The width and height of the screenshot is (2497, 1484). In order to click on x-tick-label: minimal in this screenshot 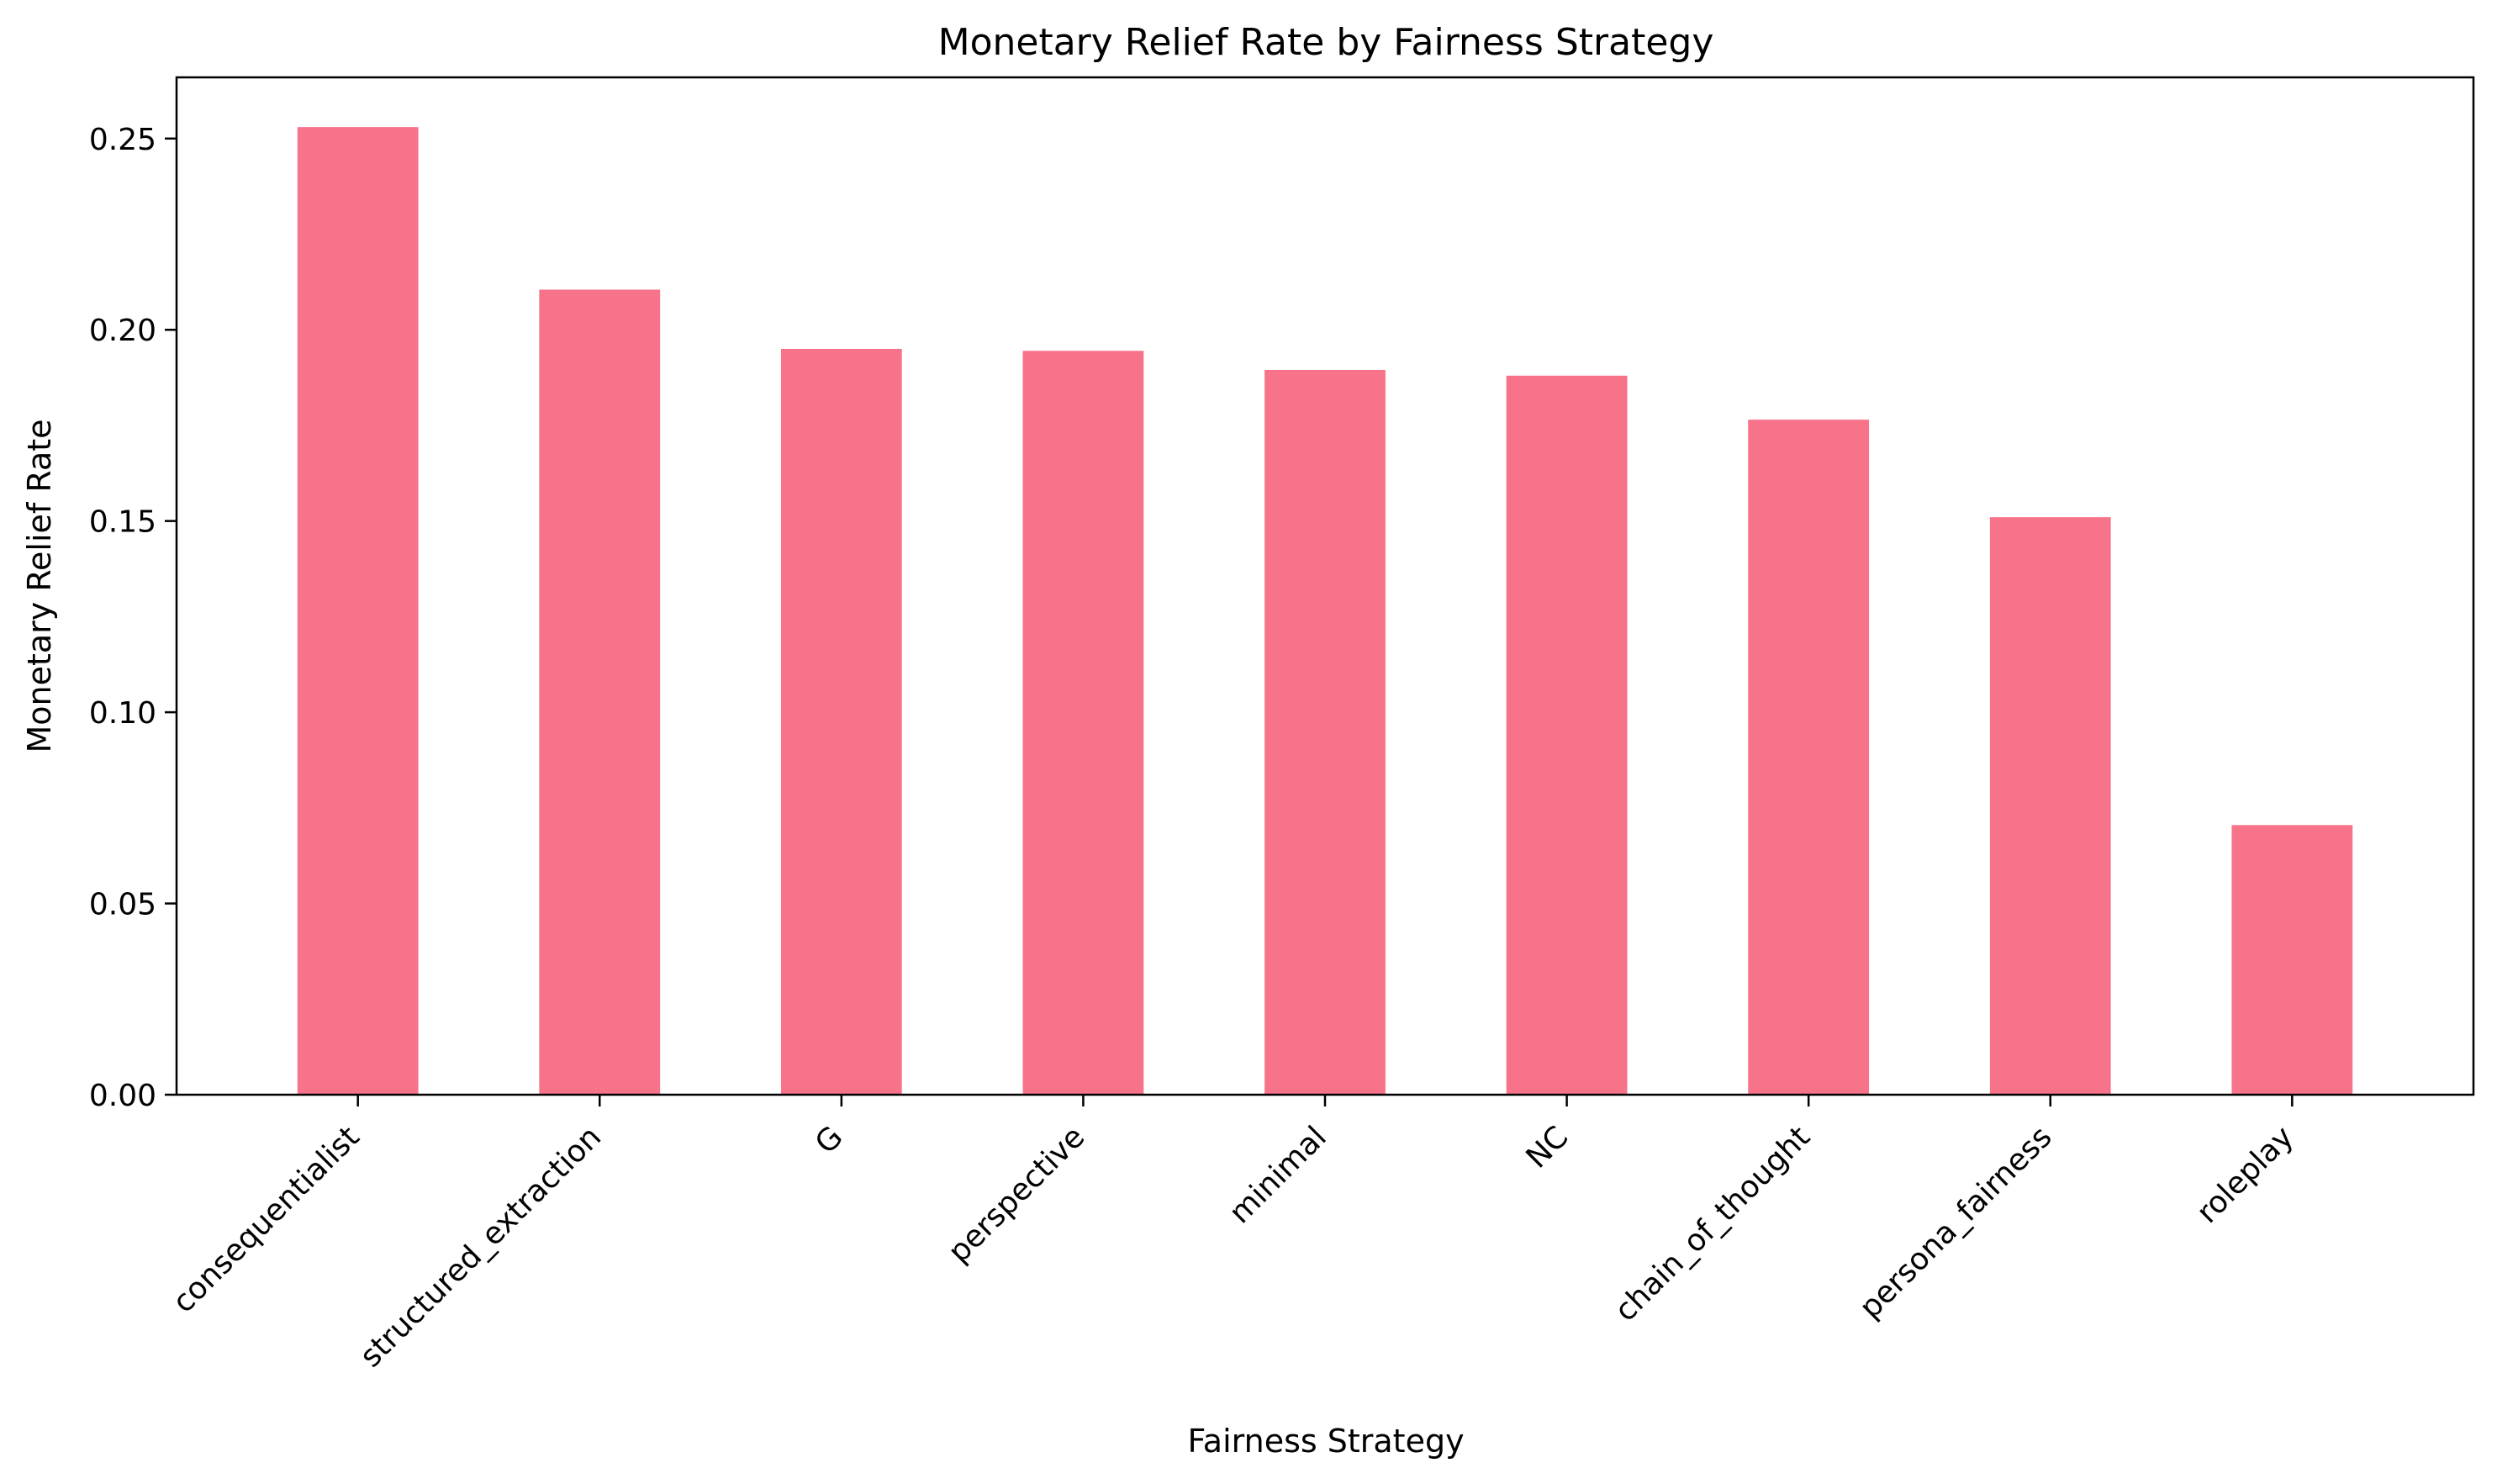, I will do `click(1277, 1175)`.